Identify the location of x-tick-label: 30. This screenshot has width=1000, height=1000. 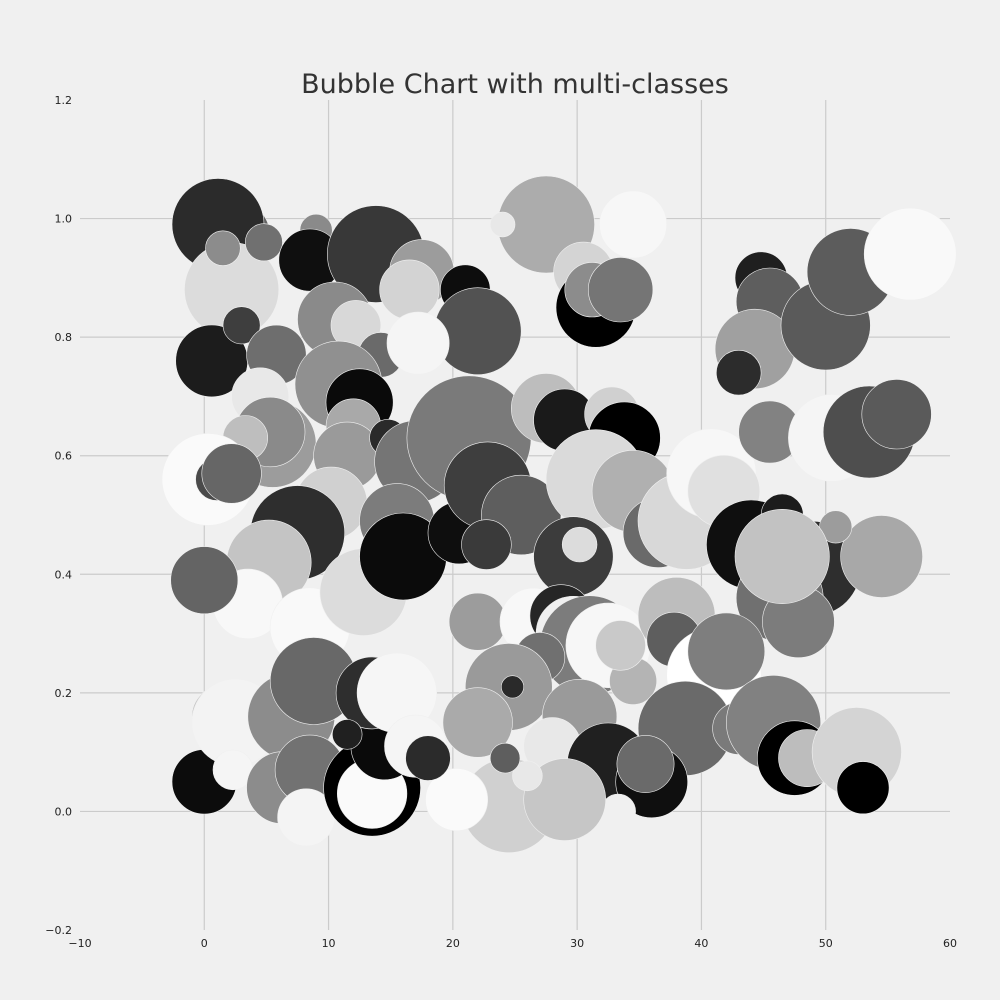
(577, 943).